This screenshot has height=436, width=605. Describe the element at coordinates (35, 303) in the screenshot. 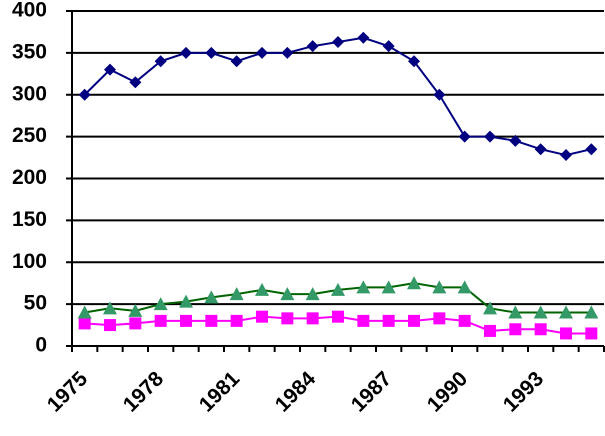

I see `y-tick-label: 50` at that location.